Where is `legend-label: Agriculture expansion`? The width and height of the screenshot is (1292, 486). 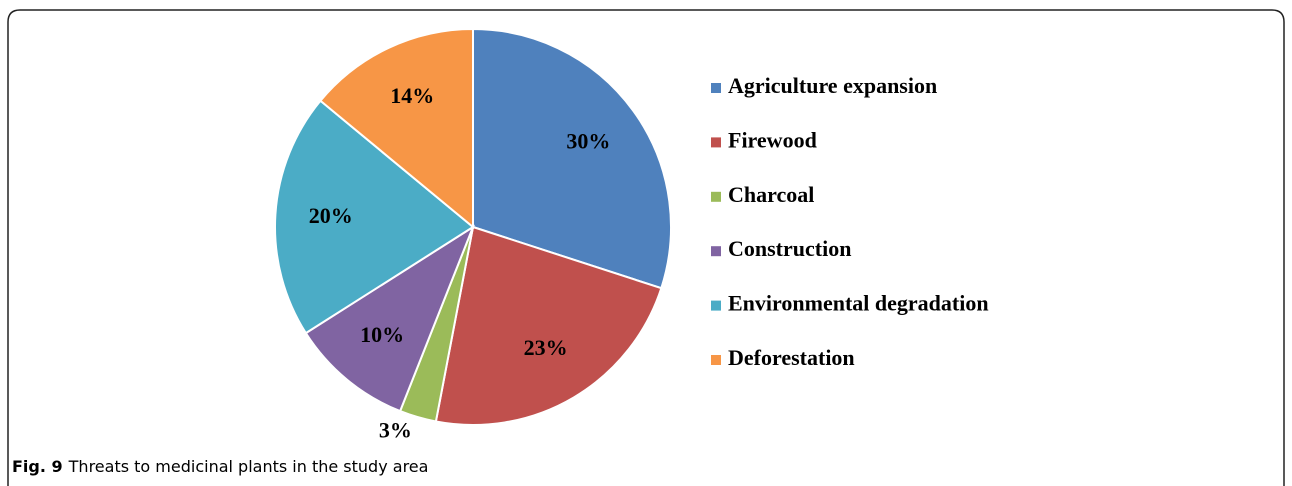 legend-label: Agriculture expansion is located at coordinates (832, 85).